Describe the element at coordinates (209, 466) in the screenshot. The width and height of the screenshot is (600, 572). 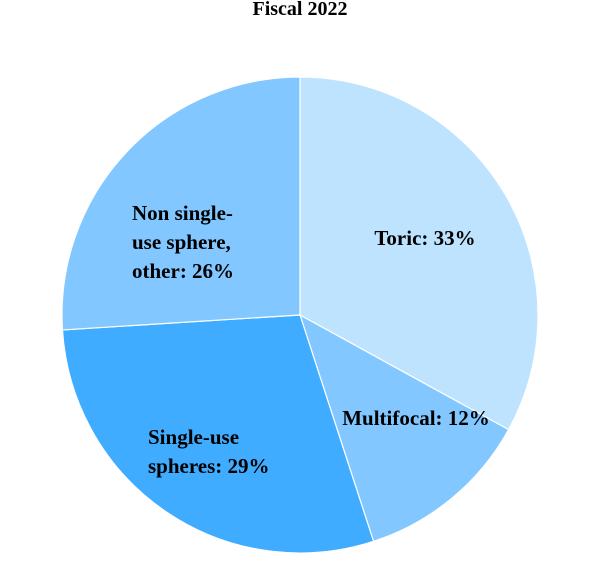
I see `slice-label-line: spheres: 29%` at that location.